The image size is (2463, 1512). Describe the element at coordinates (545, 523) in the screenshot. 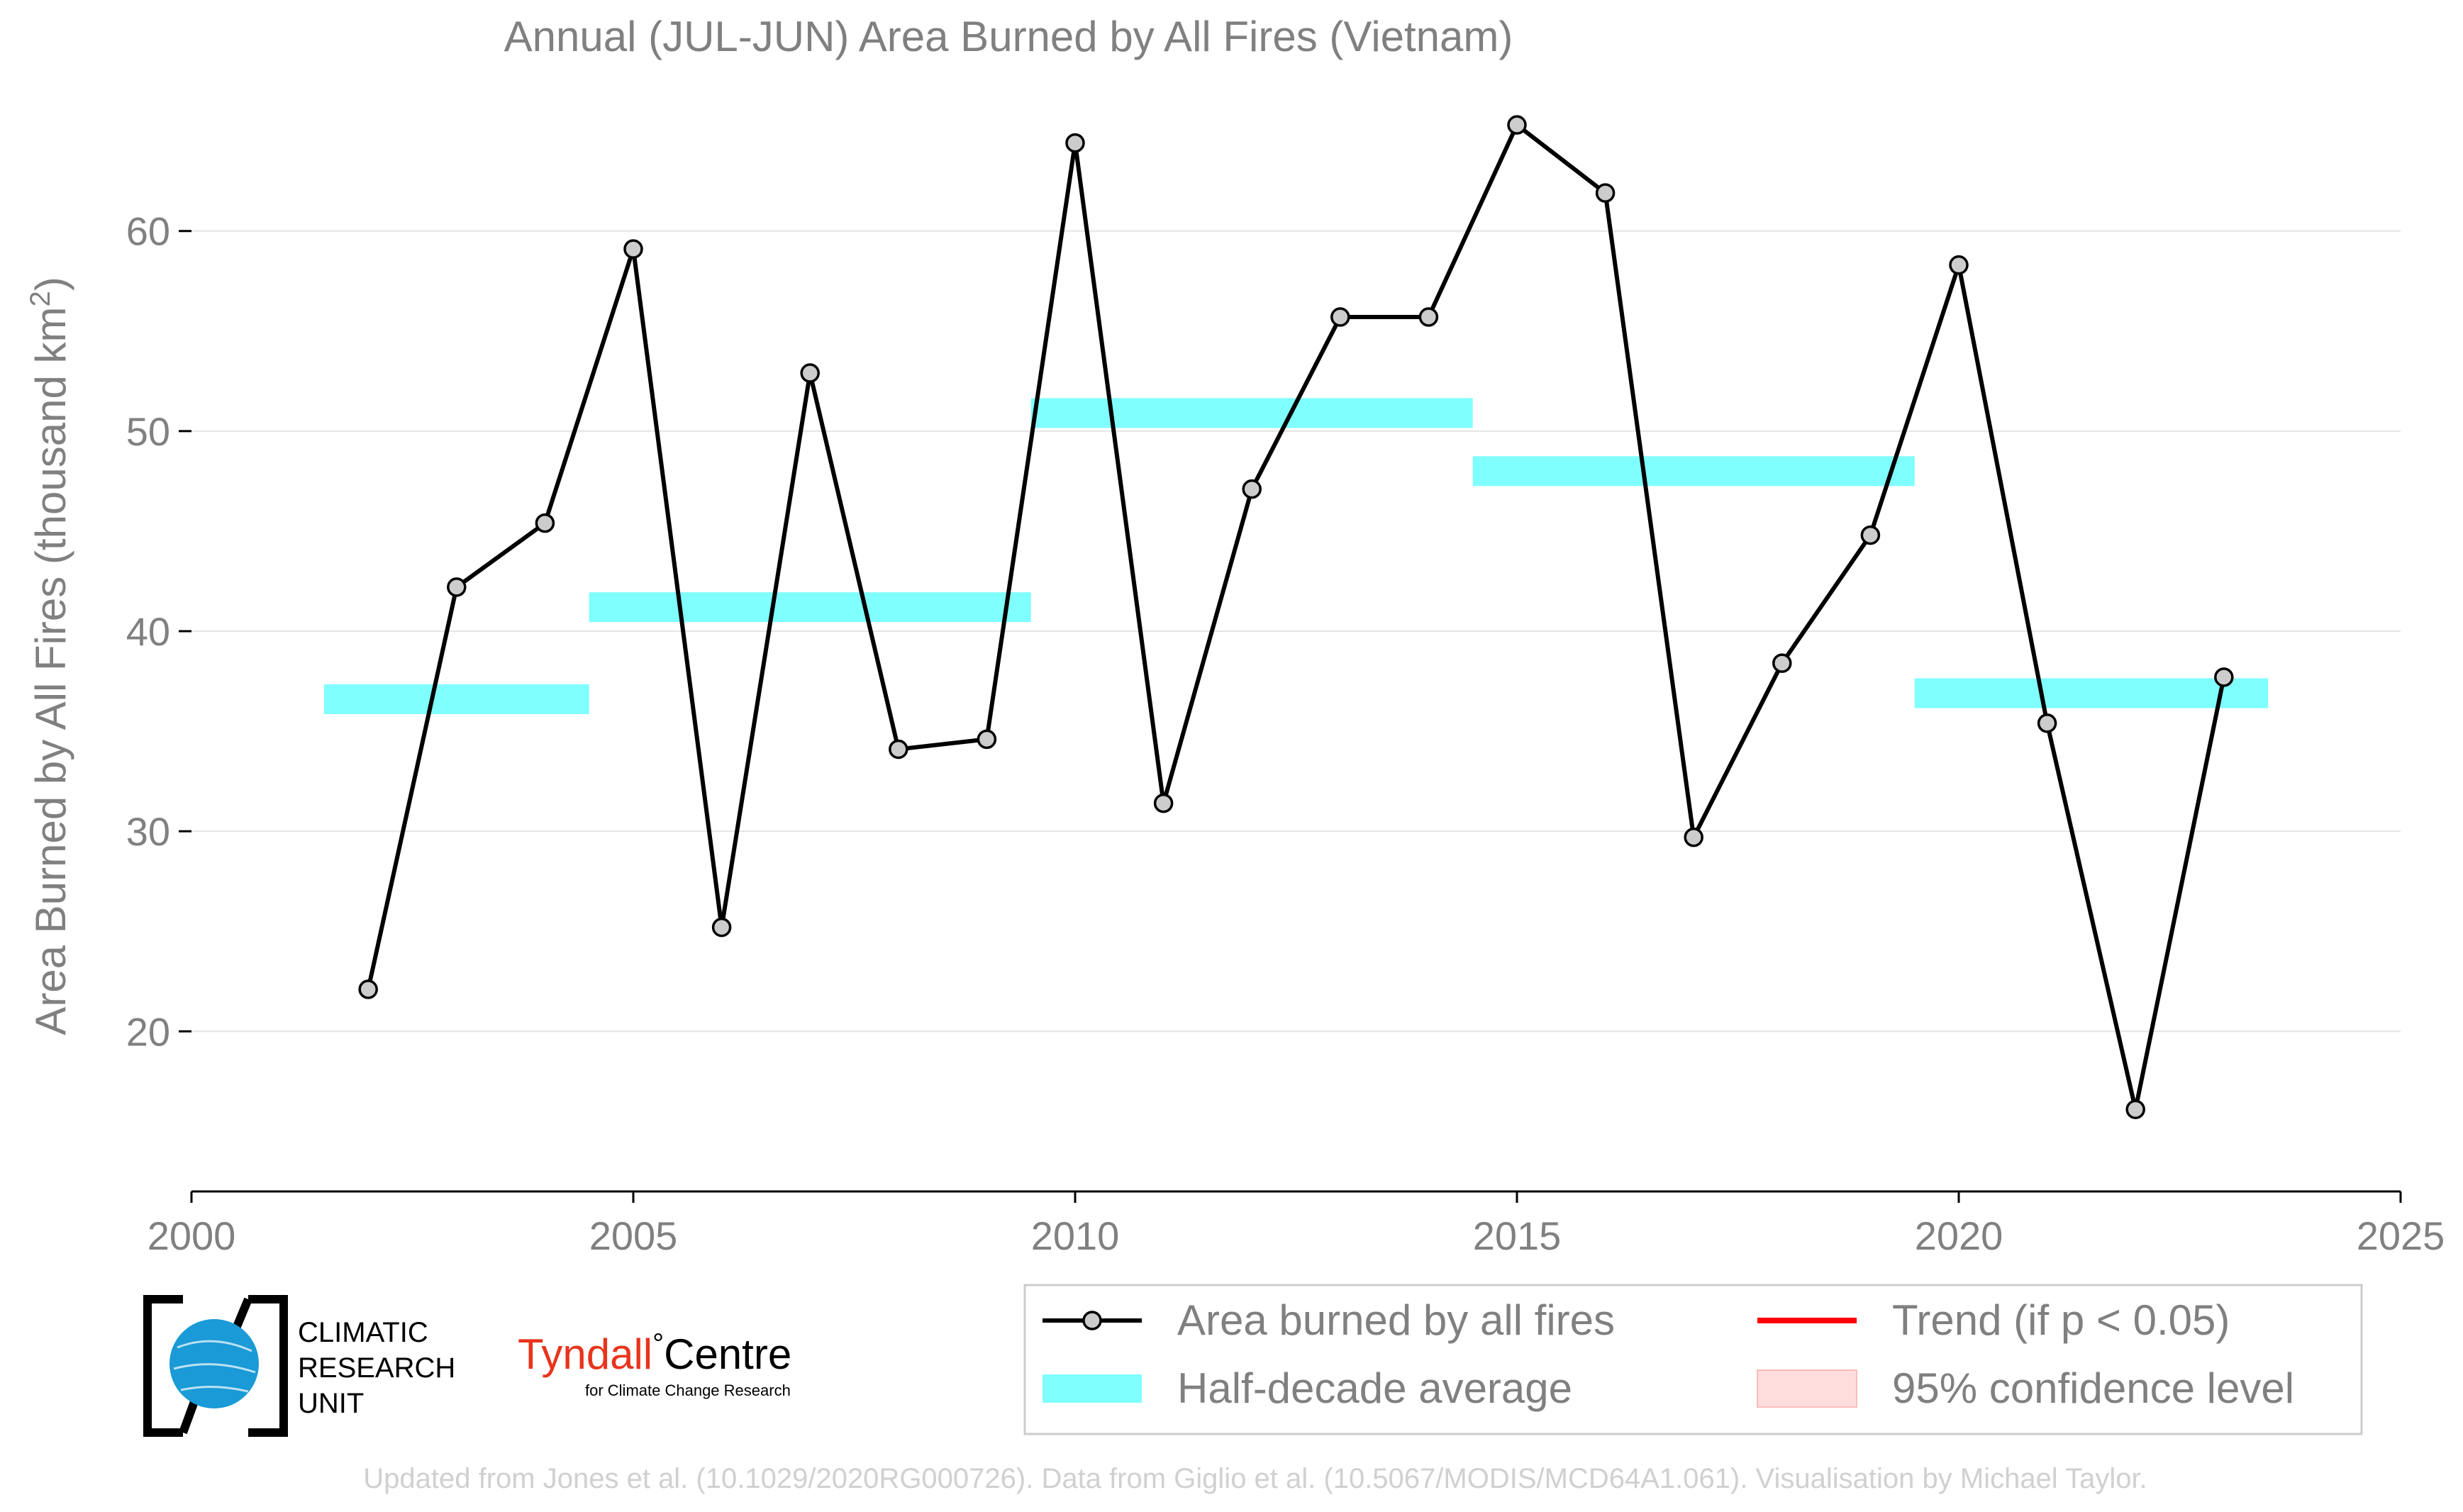

I see `data-point-2004` at that location.